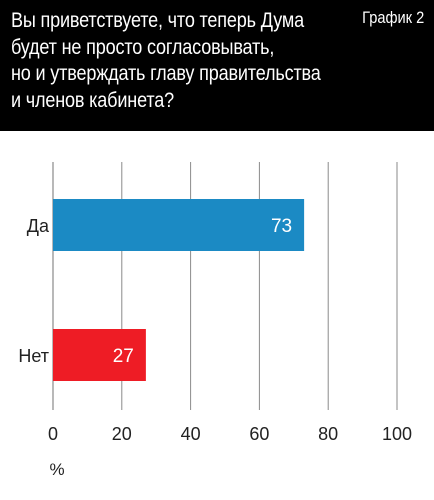  I want to click on question-line-1: Вы приветствуете, что теперь Дума, so click(157, 20).